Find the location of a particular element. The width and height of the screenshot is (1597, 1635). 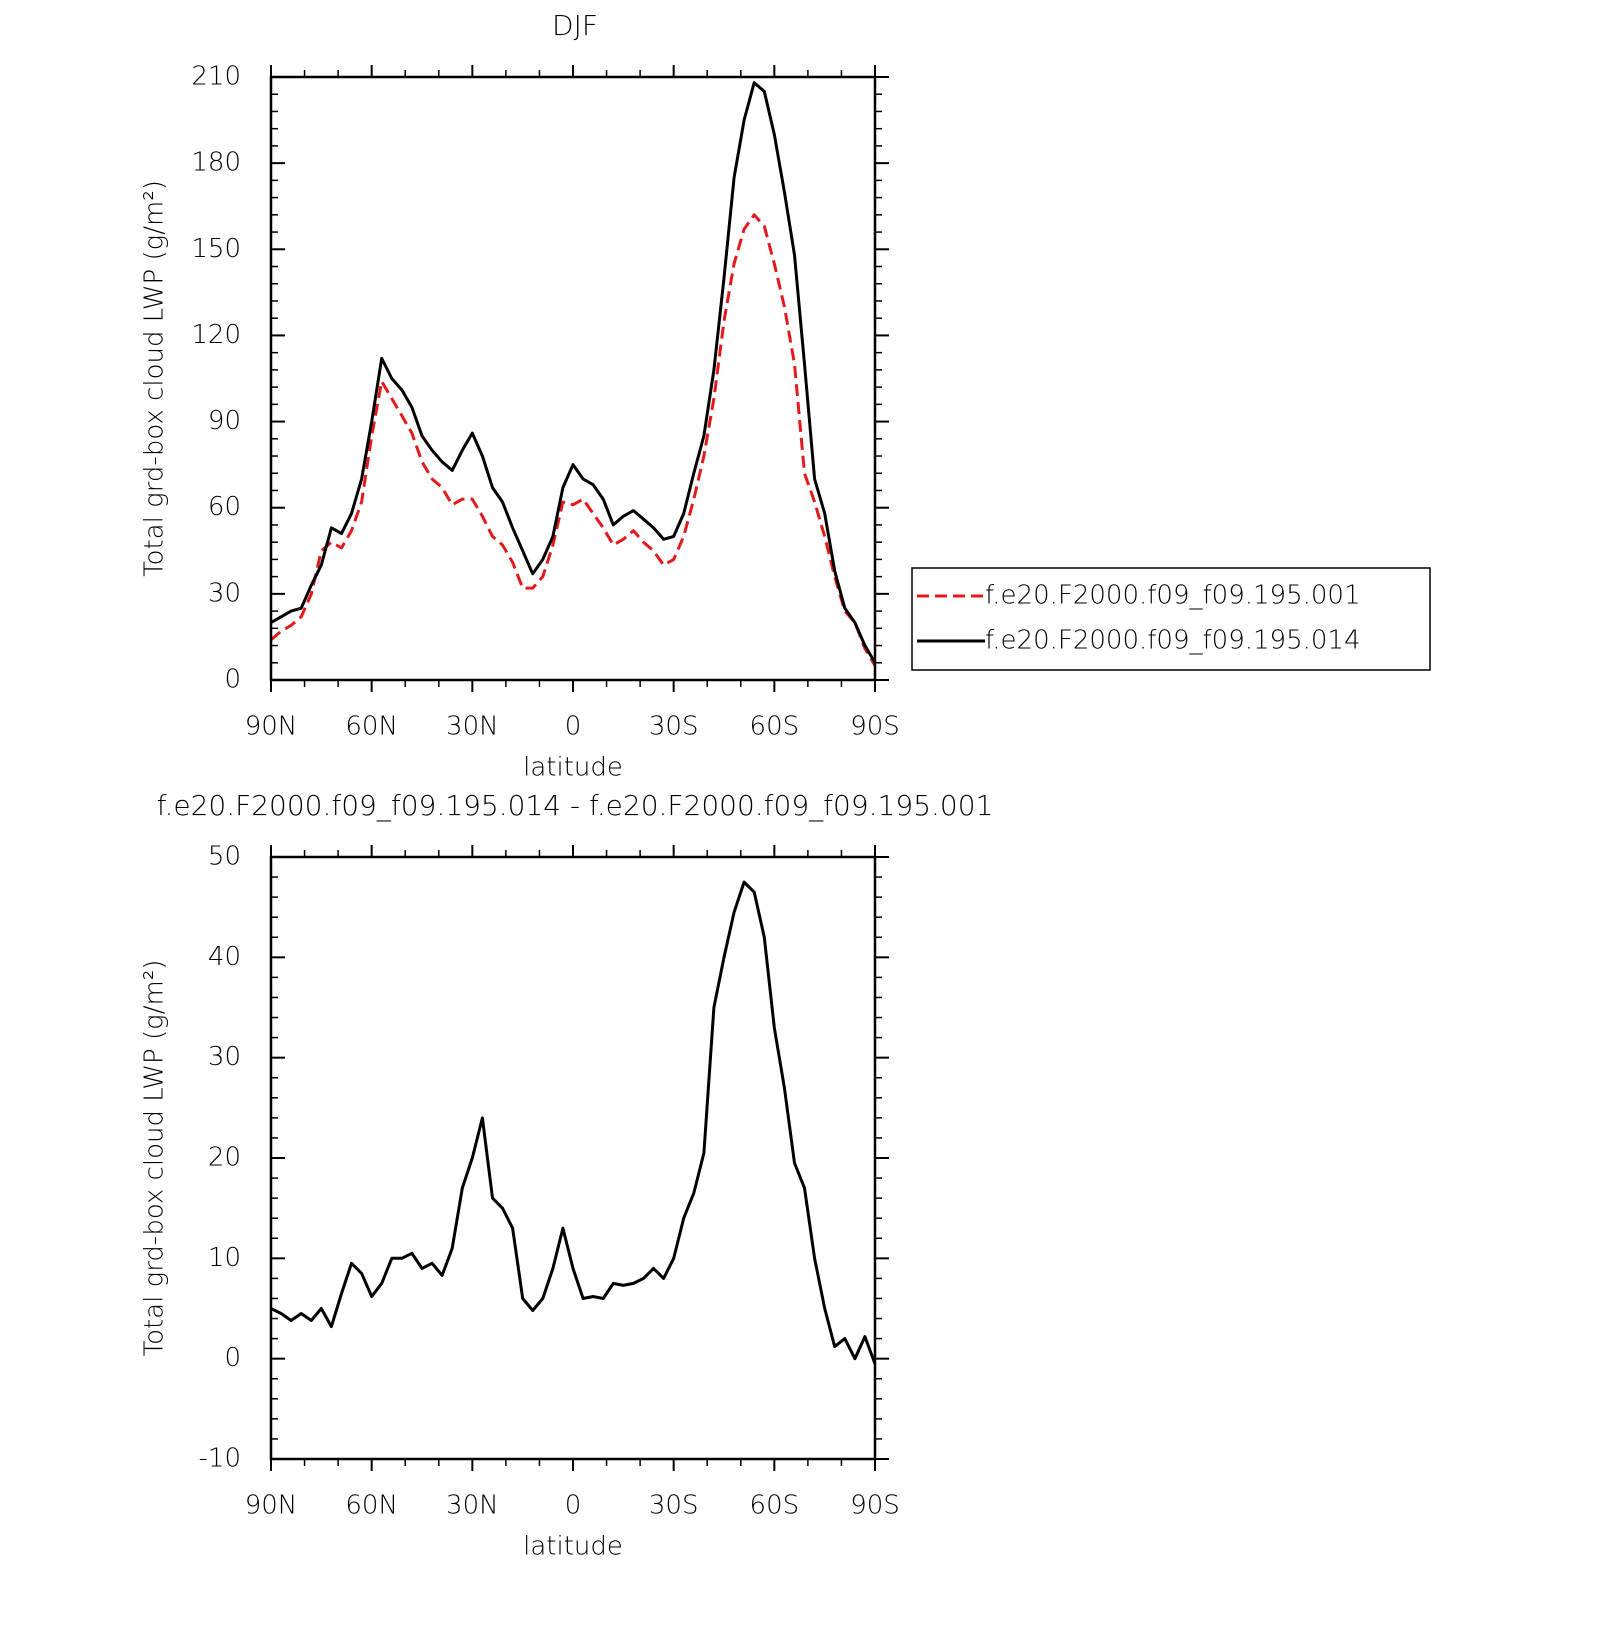

y-tick-label: 90 is located at coordinates (224, 421).